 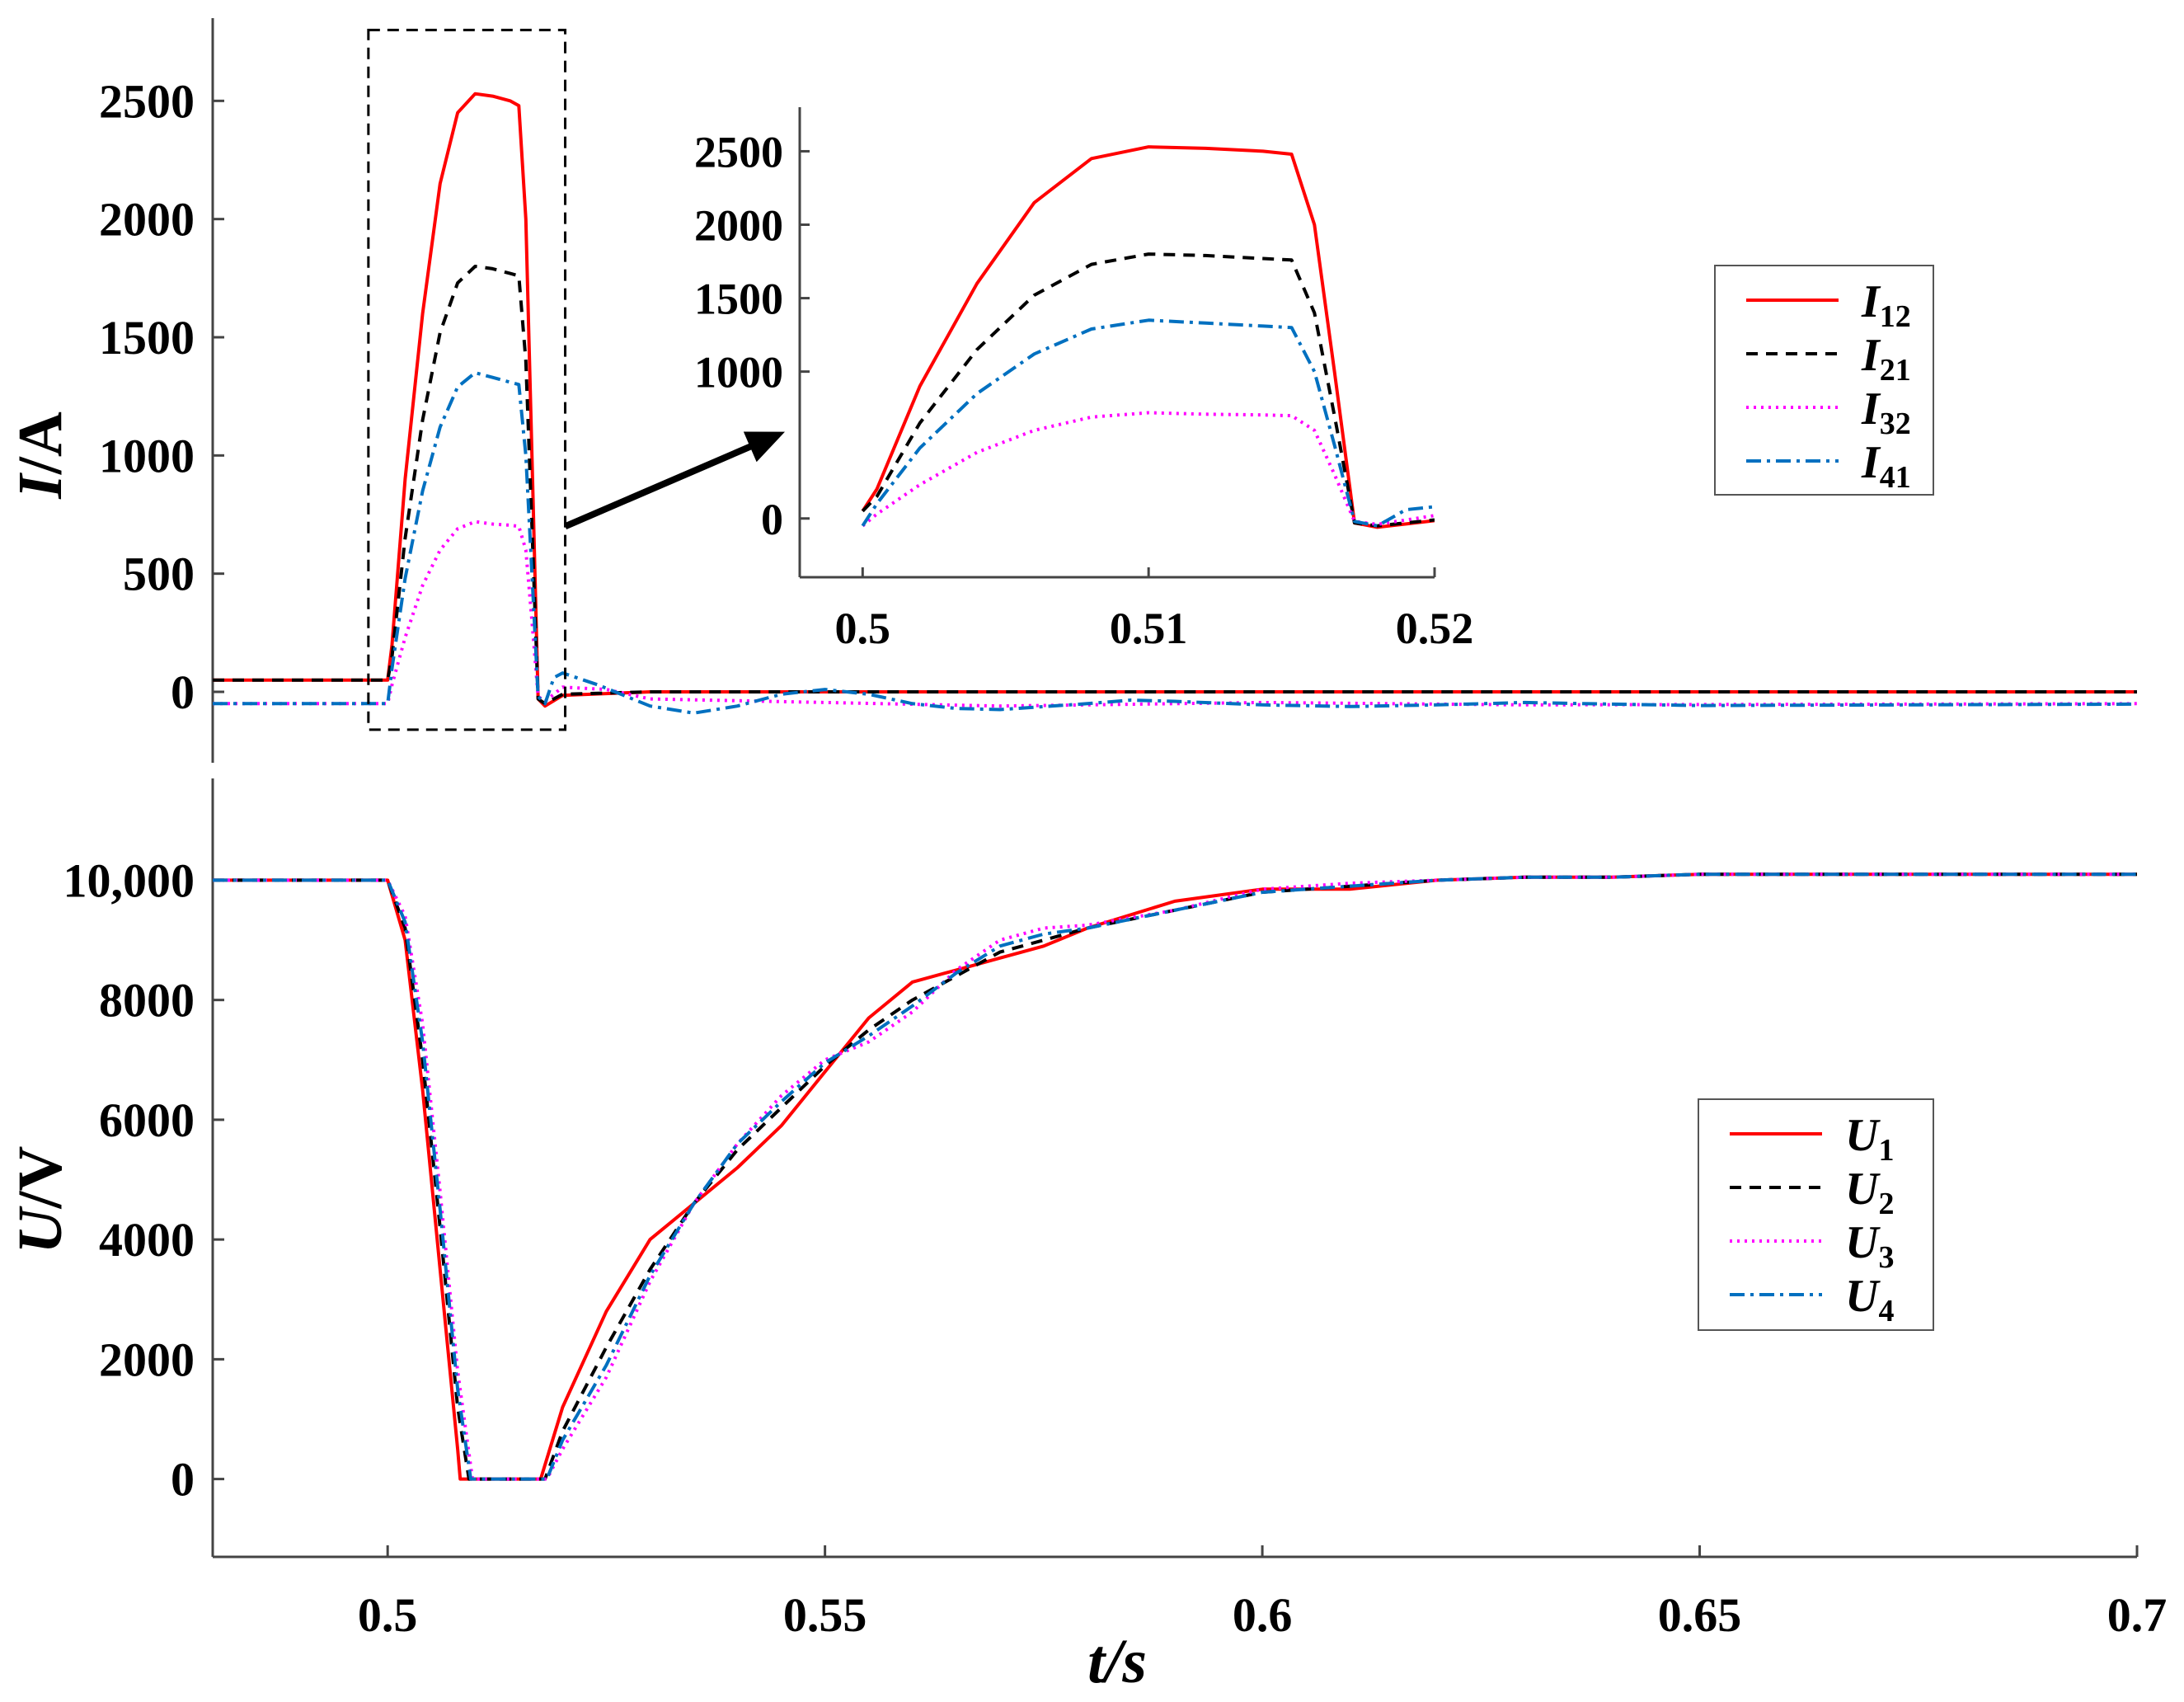 What do you see at coordinates (738, 299) in the screenshot?
I see `inset-y-tick-label: 1500` at bounding box center [738, 299].